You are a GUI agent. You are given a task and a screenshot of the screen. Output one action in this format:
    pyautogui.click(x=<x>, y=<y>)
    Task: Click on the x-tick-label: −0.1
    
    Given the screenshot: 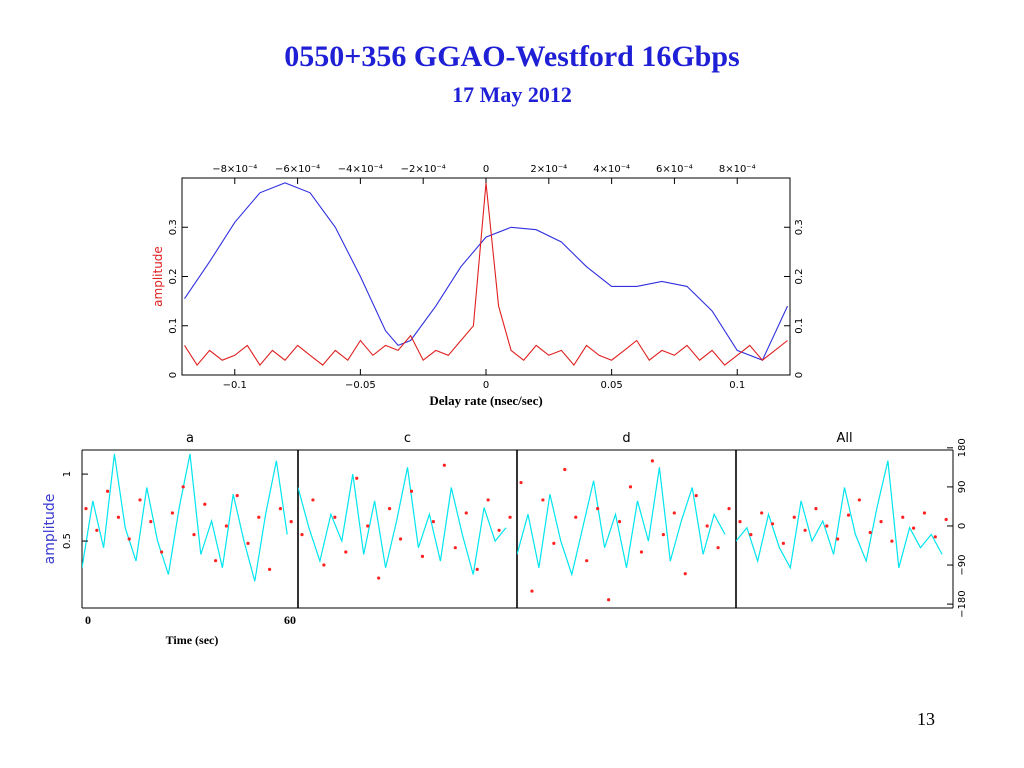 What is the action you would take?
    pyautogui.click(x=235, y=385)
    